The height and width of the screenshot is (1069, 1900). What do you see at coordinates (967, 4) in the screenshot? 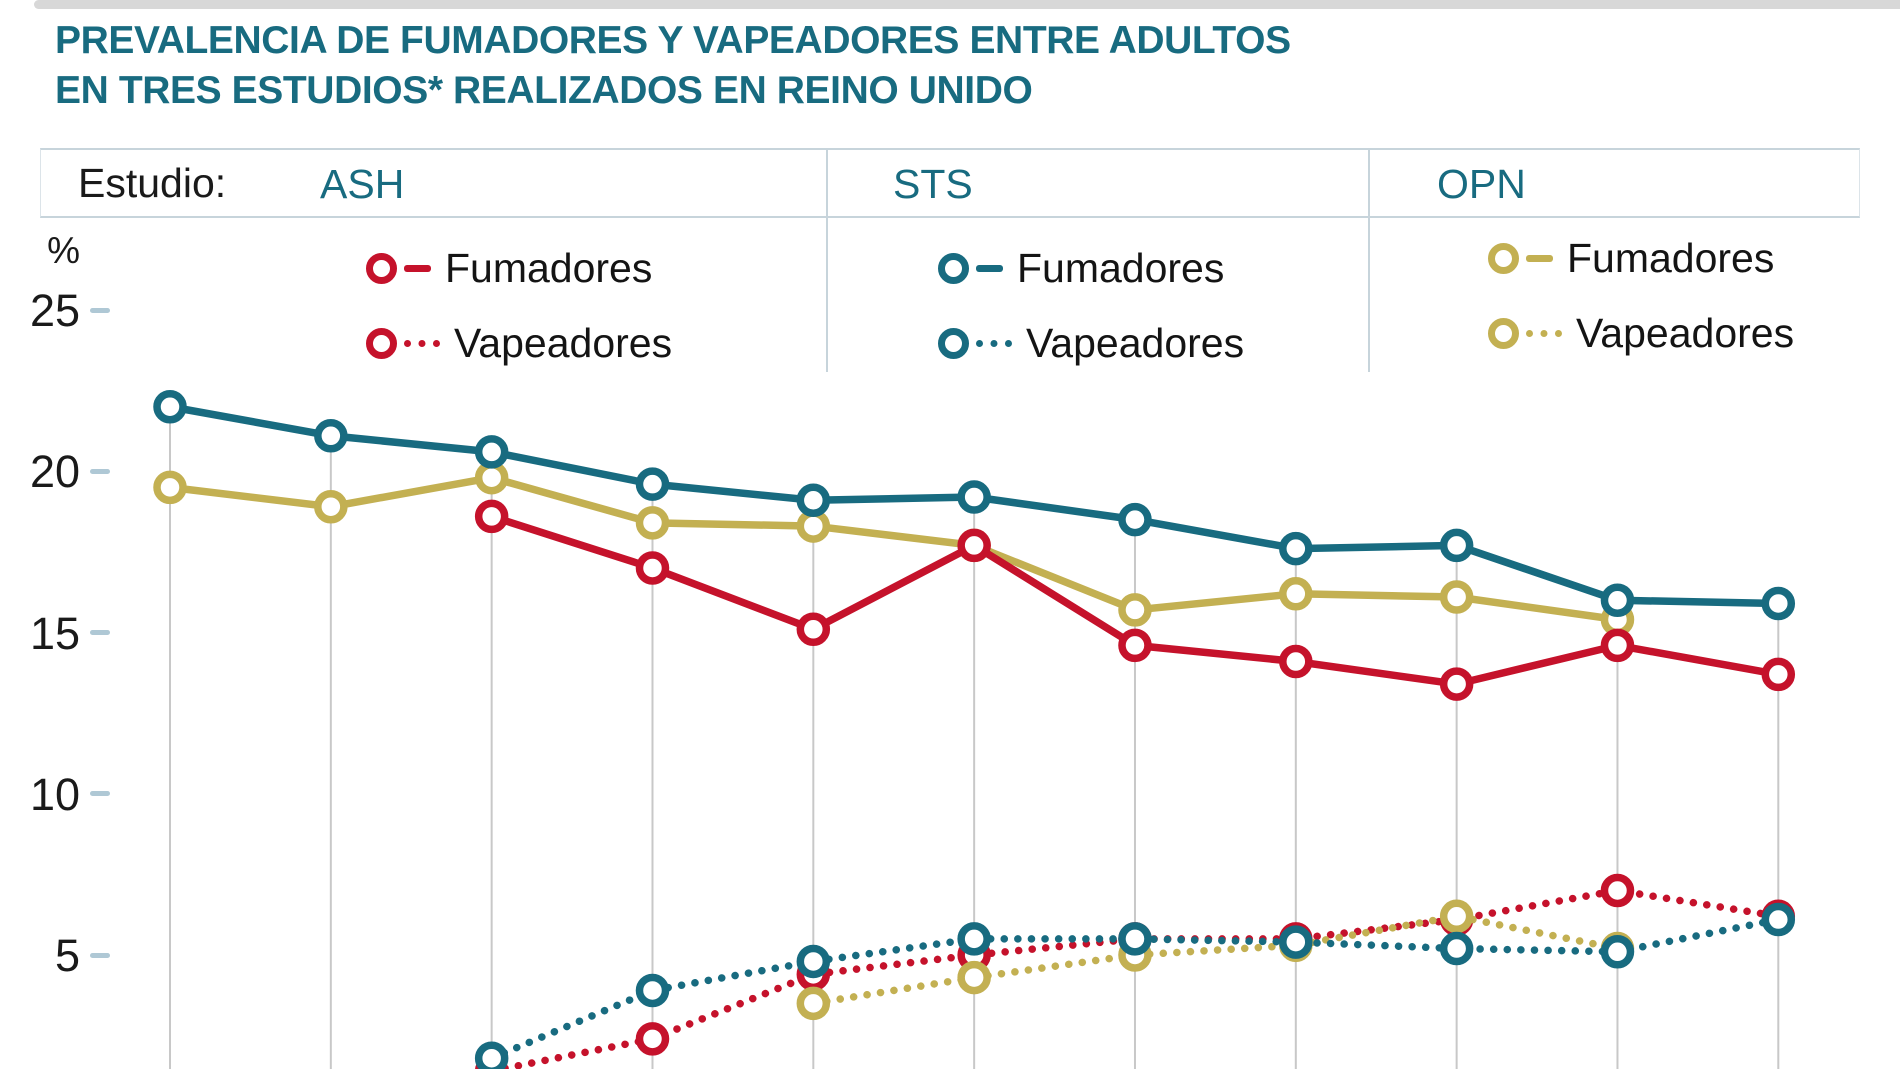
I see `top-edge-strip` at bounding box center [967, 4].